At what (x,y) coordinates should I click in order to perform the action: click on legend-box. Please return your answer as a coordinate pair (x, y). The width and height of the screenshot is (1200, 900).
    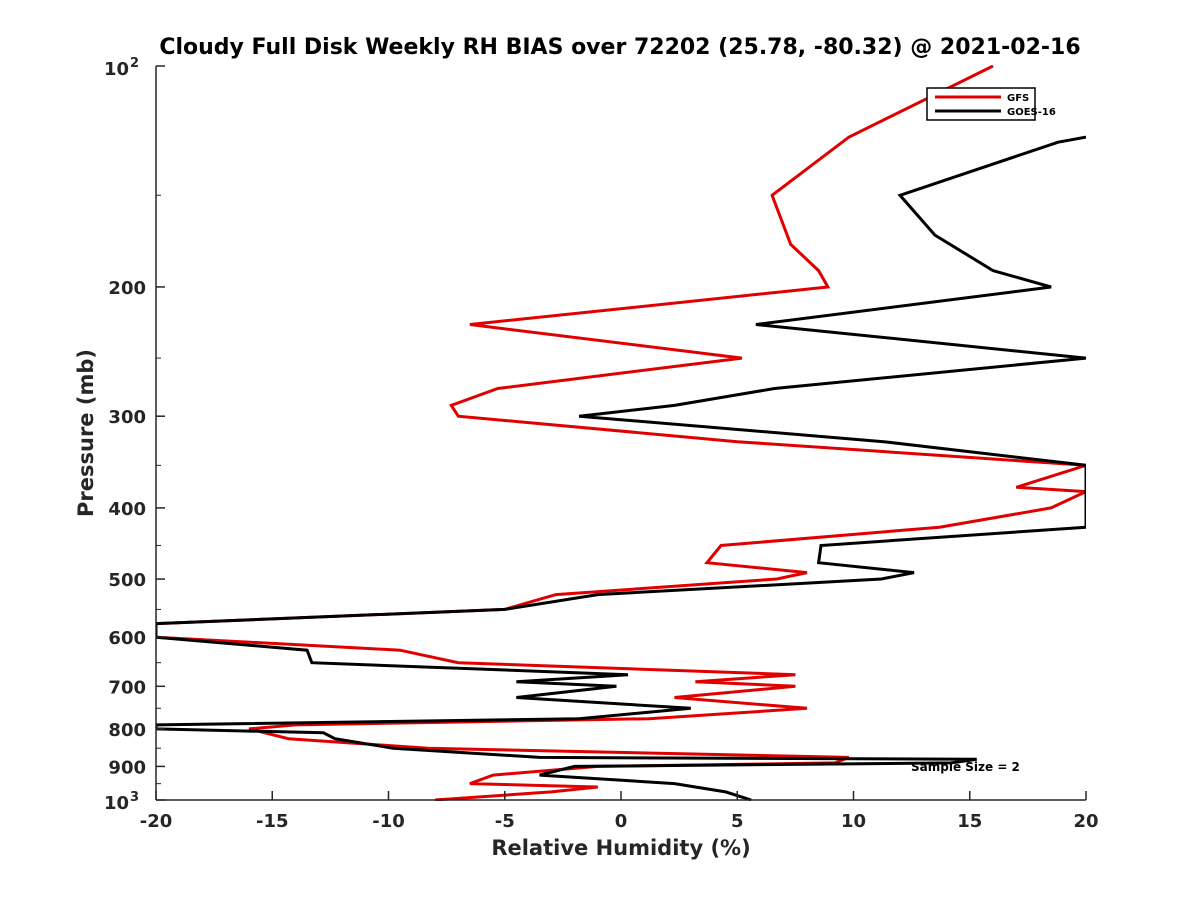
    Looking at the image, I should click on (981, 104).